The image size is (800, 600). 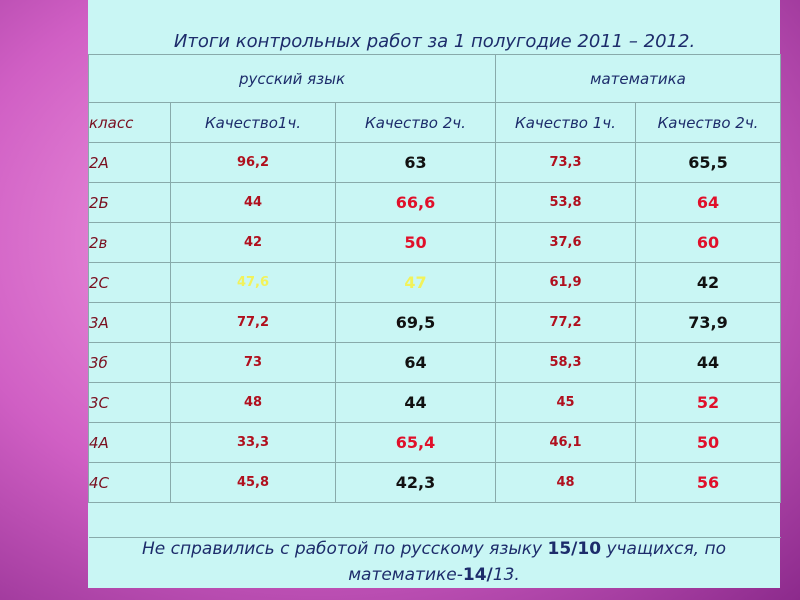 I want to click on footer-number: 15/10, so click(x=574, y=549).